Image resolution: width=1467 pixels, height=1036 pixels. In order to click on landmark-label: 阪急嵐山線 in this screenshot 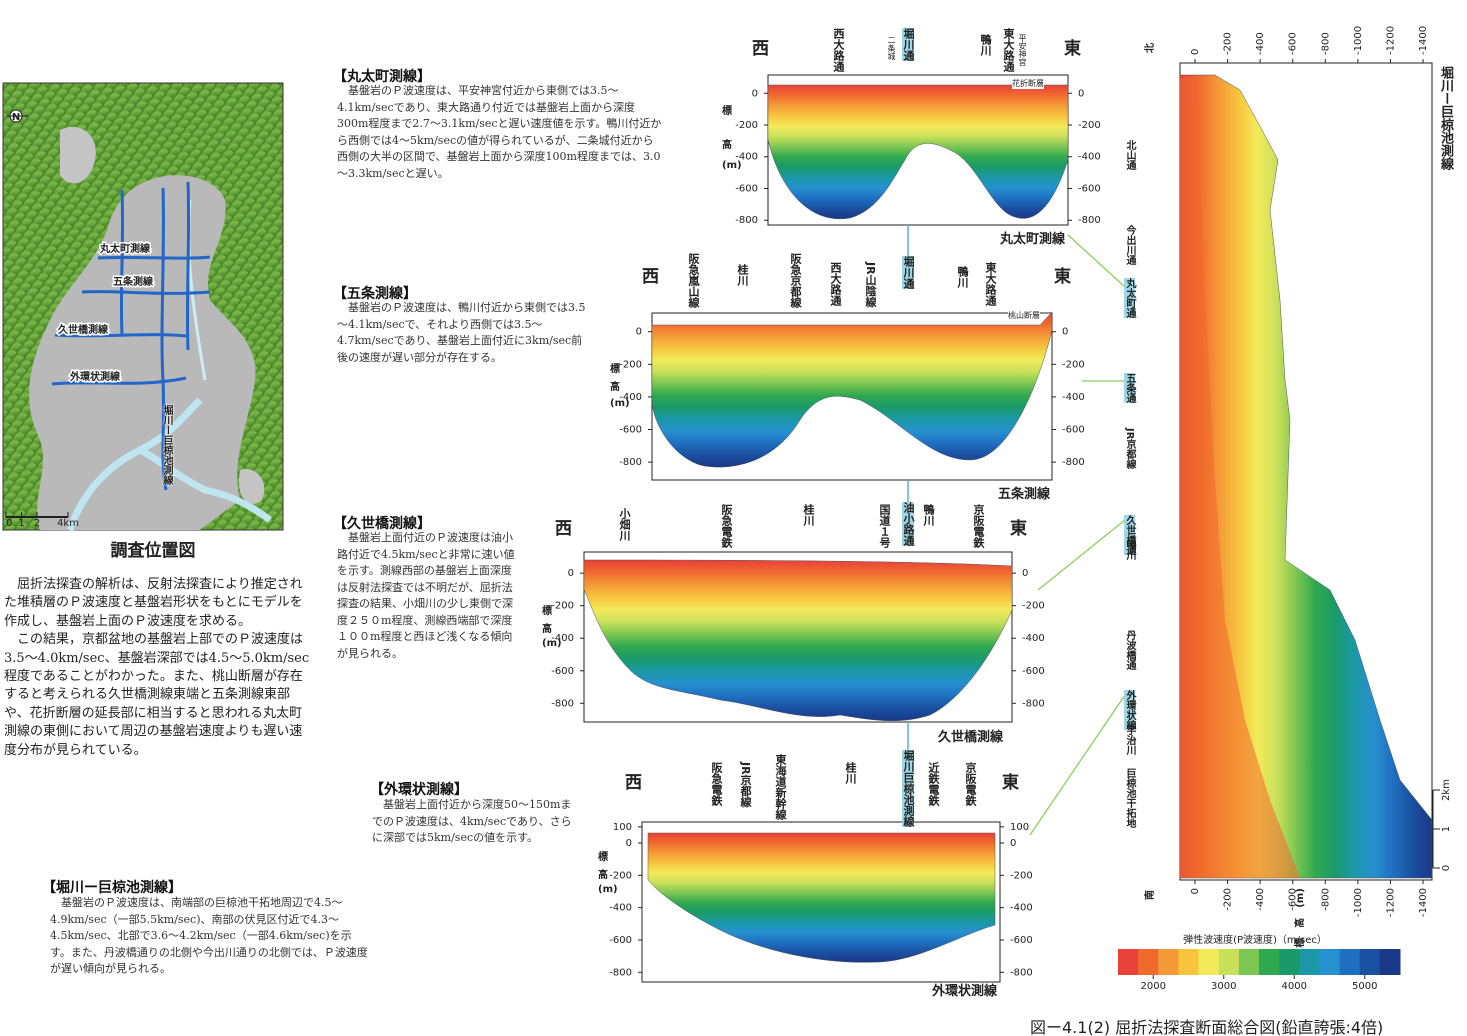, I will do `click(693, 280)`.